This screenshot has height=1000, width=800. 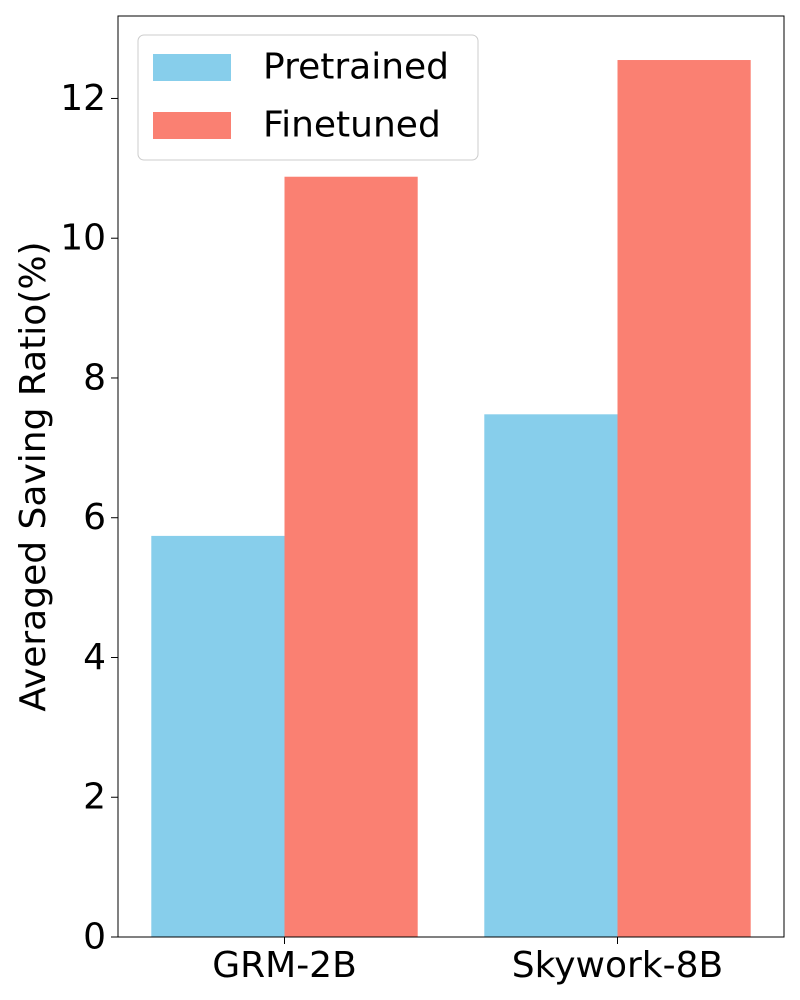 What do you see at coordinates (192, 125) in the screenshot?
I see `legend-swatch-finetuned` at bounding box center [192, 125].